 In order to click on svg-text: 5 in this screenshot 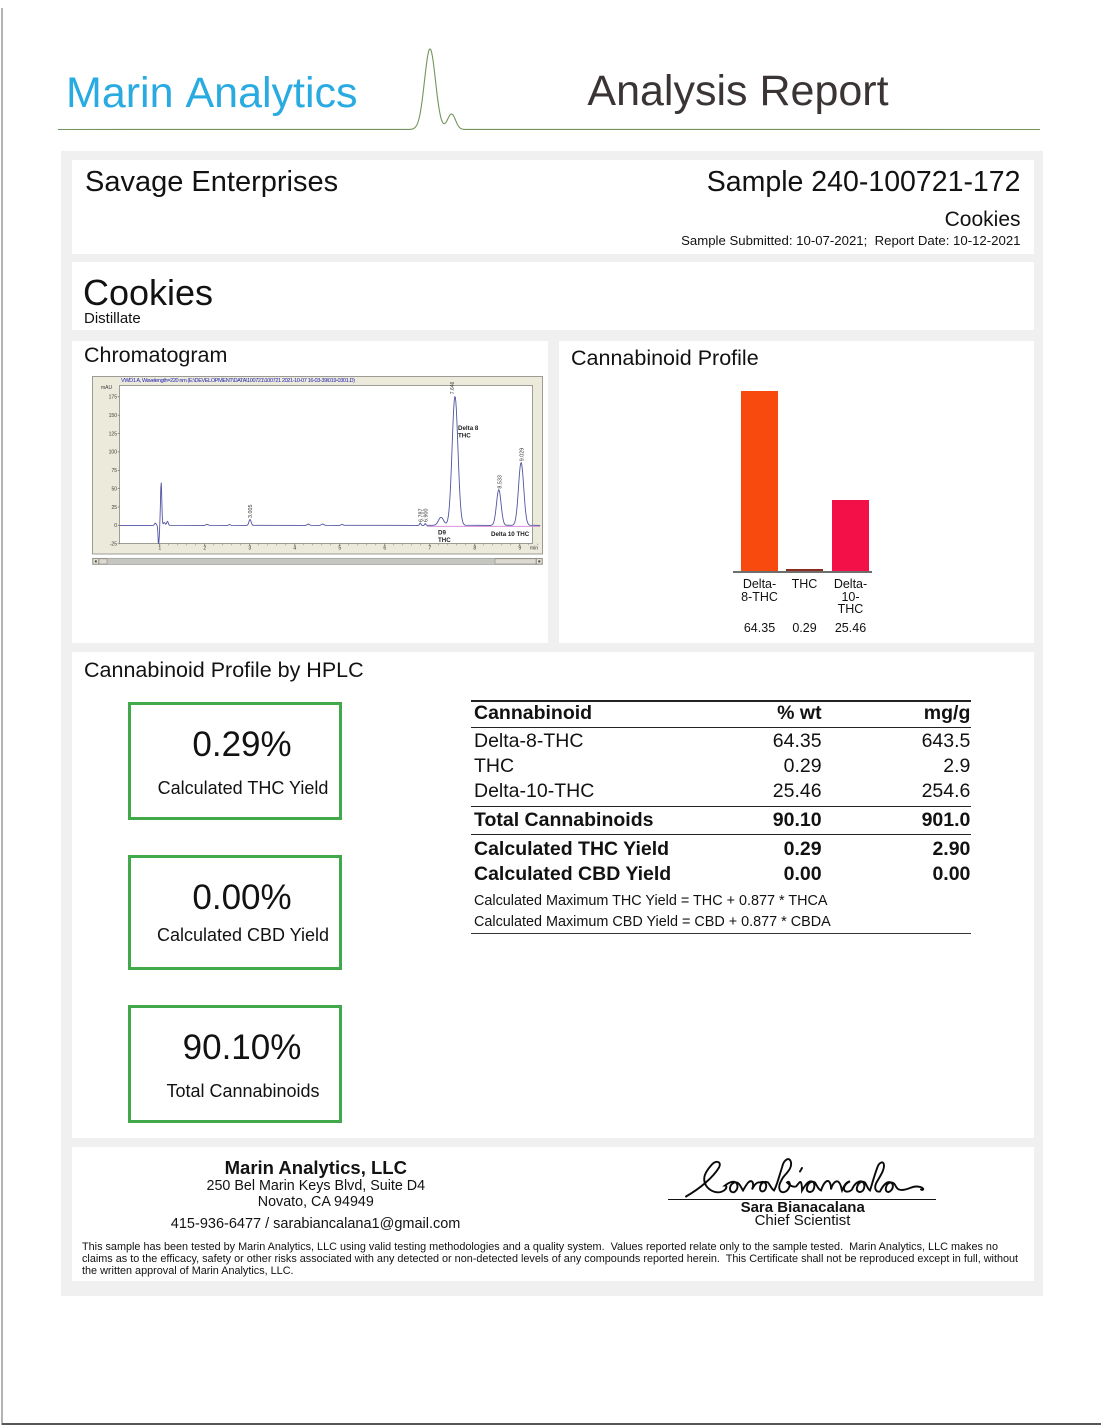, I will do `click(339, 548)`.